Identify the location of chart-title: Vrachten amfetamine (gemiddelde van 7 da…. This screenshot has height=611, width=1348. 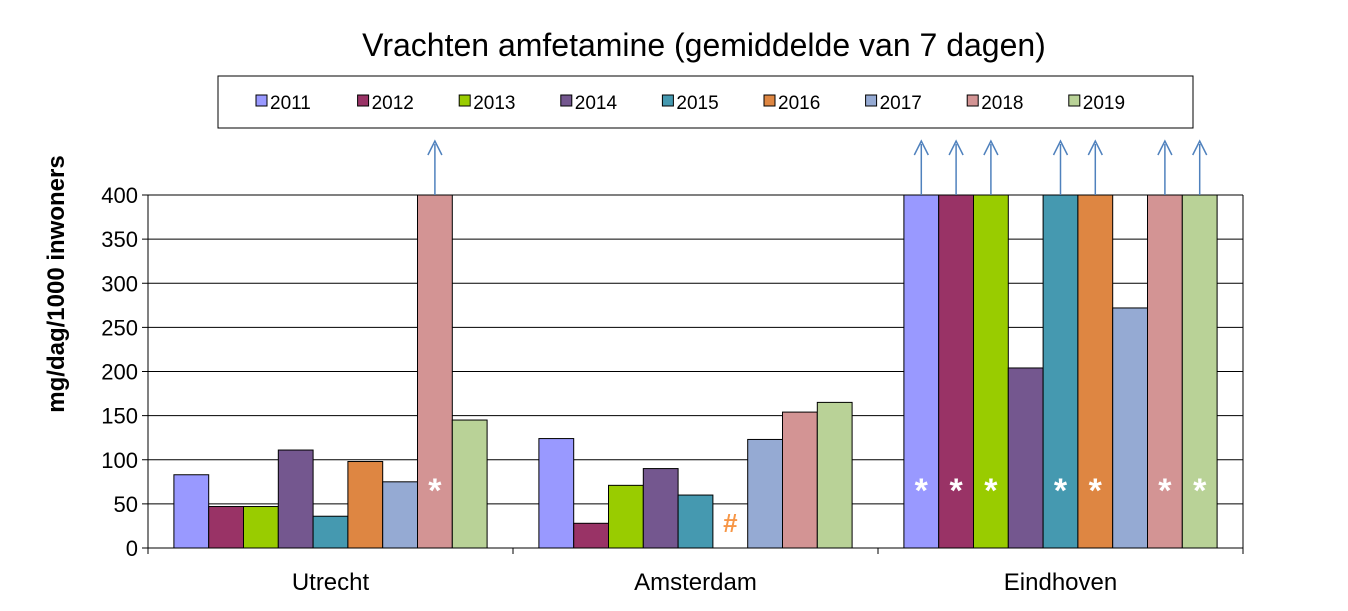
(704, 45).